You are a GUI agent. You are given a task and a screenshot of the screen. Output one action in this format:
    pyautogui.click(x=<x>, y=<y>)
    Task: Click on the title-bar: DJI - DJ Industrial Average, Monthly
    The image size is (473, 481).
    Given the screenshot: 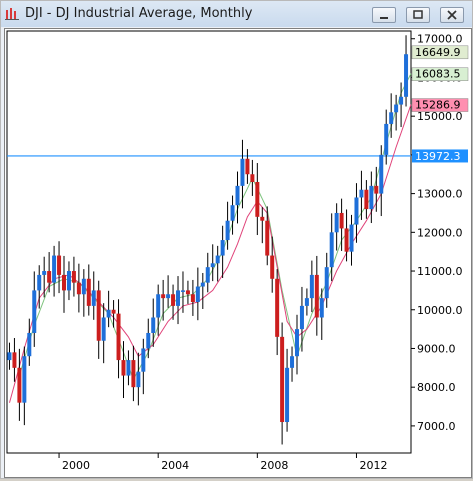 What is the action you would take?
    pyautogui.click(x=236, y=14)
    